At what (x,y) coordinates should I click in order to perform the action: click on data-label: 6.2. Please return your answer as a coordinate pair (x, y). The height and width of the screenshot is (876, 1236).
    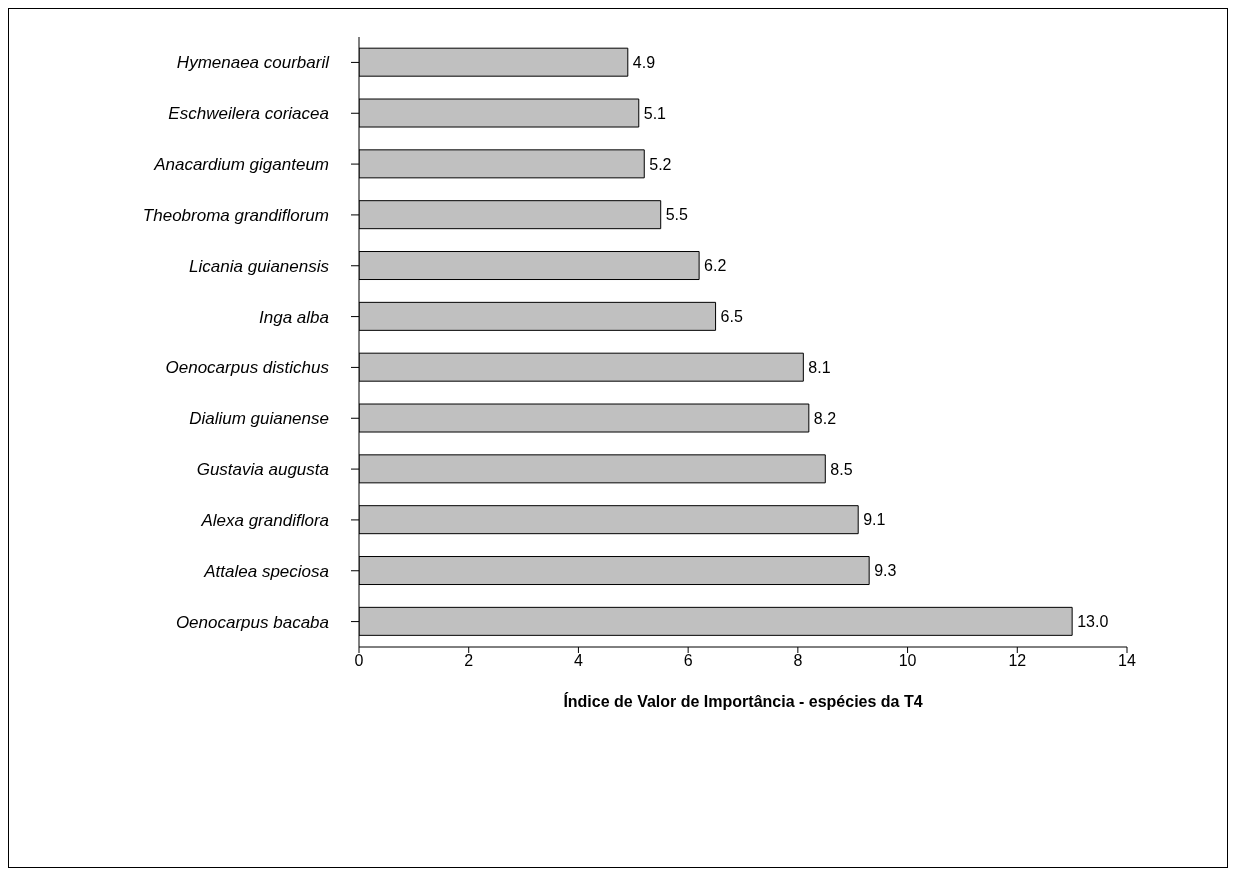
    Looking at the image, I should click on (715, 266).